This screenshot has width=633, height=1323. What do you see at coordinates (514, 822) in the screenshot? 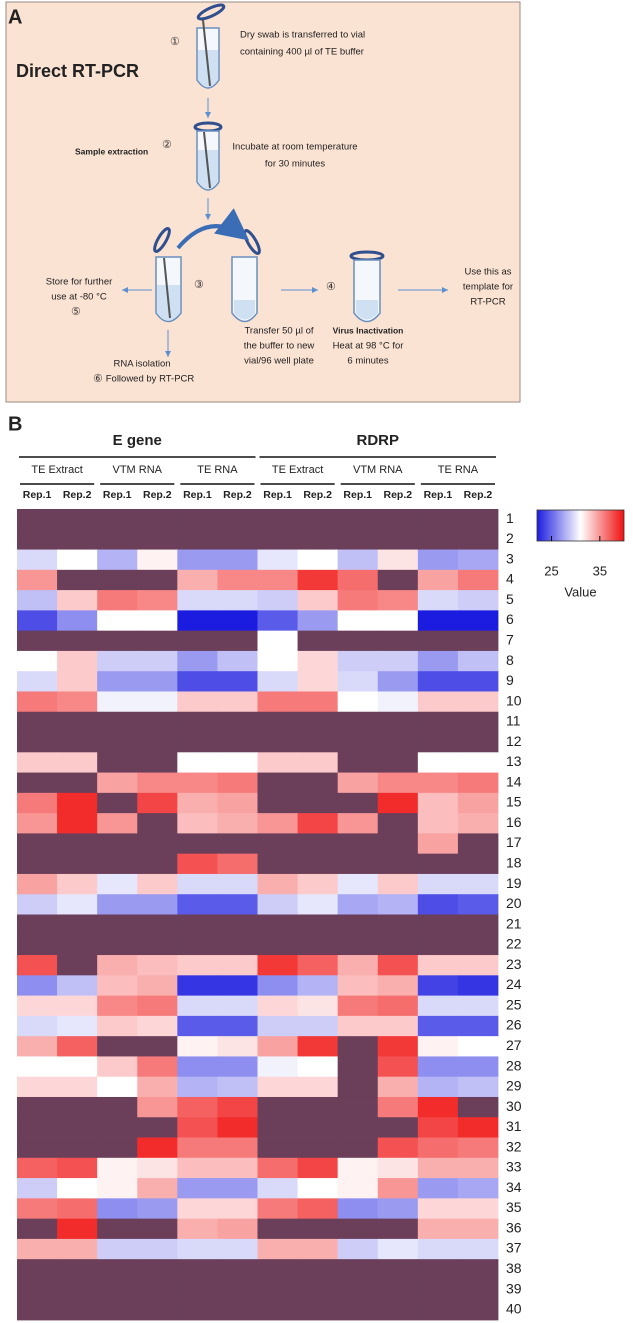
I see `row-label: 16` at bounding box center [514, 822].